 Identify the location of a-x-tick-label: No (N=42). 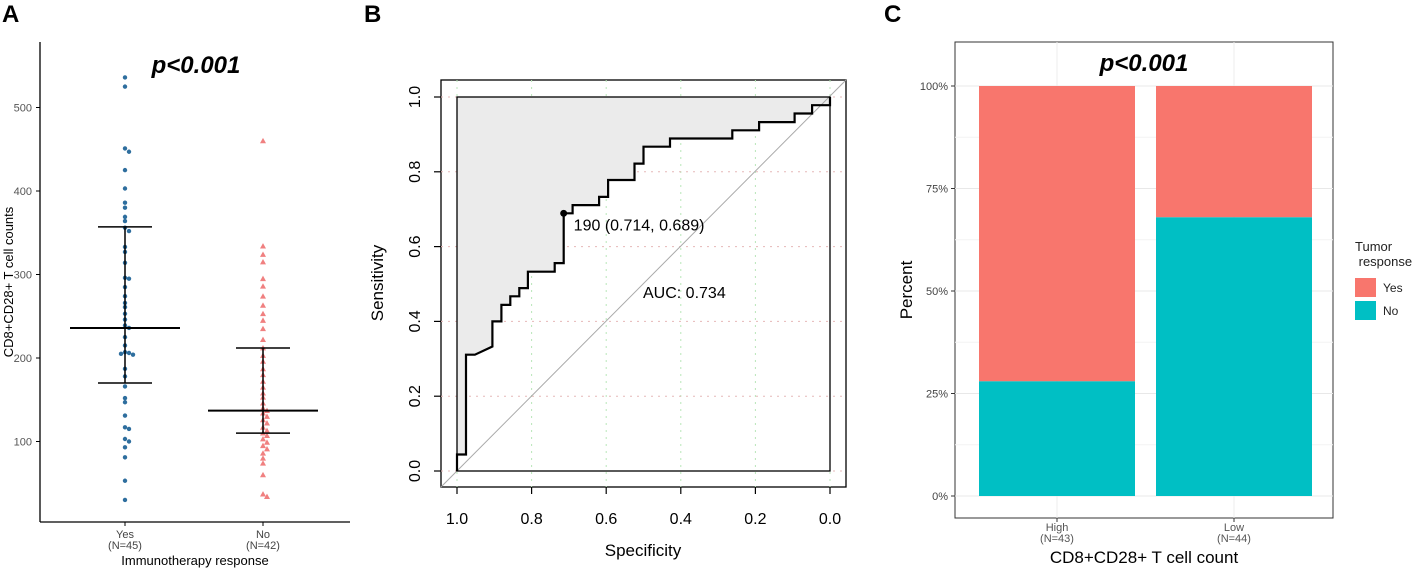
(263, 540).